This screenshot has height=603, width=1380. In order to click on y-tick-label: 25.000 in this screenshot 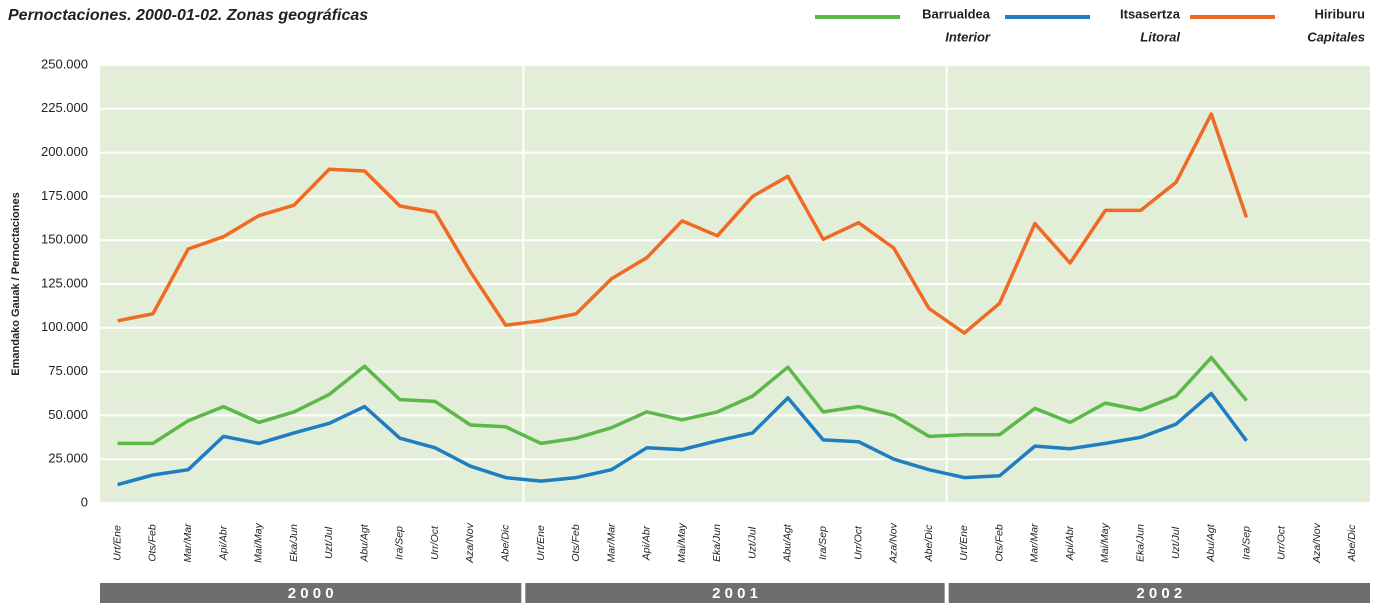, I will do `click(68, 458)`.